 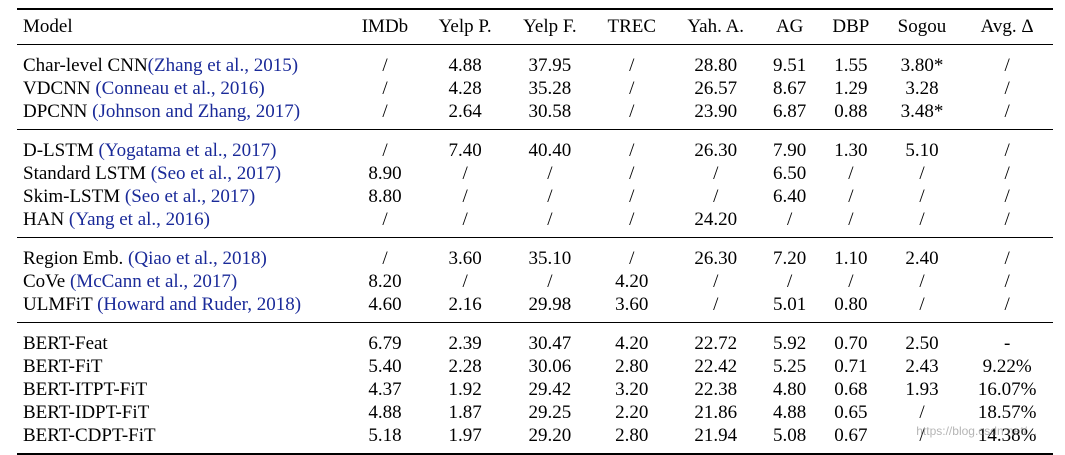 I want to click on value-cell: 6.40, so click(x=790, y=196).